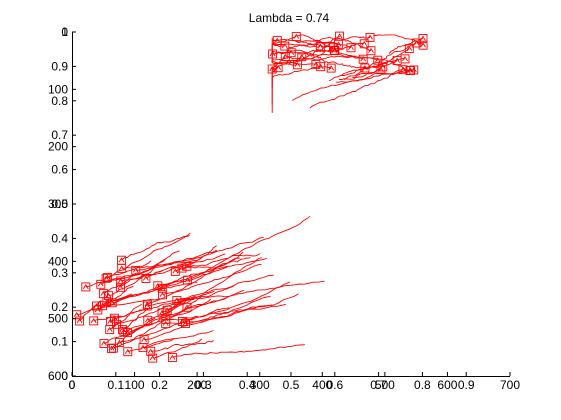 This screenshot has height=420, width=561. I want to click on x-tick-label-px-3: 300, so click(260, 385).